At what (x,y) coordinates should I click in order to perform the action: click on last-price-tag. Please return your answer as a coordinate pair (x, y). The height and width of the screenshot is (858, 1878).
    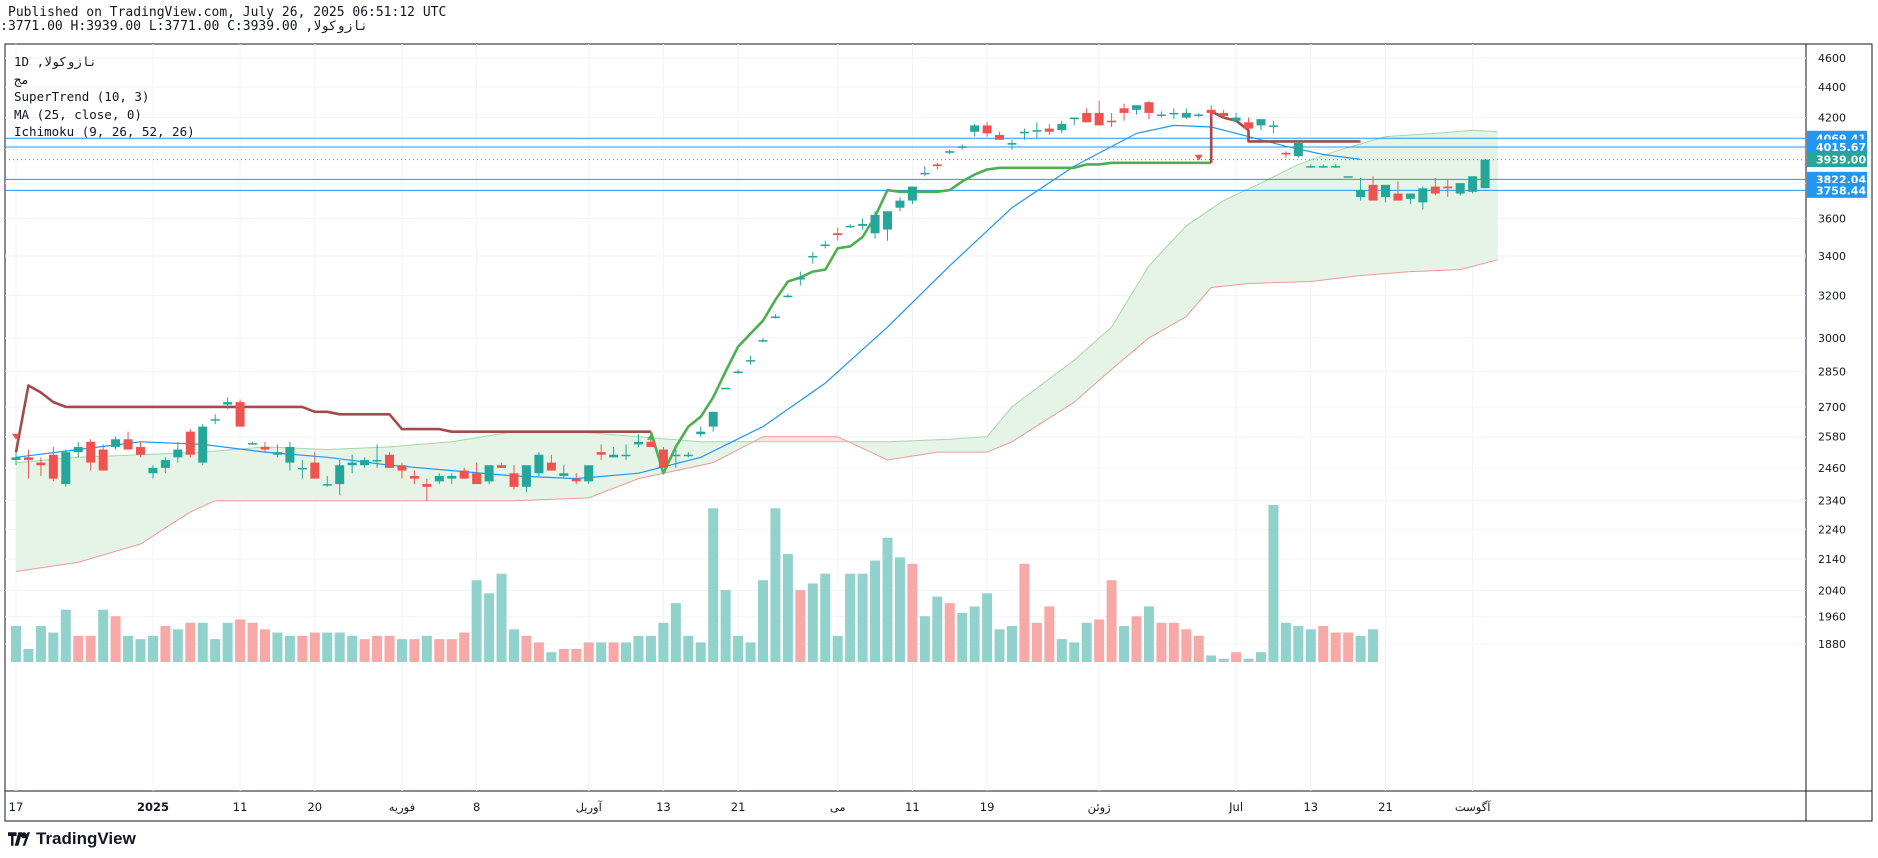
    Looking at the image, I should click on (1837, 160).